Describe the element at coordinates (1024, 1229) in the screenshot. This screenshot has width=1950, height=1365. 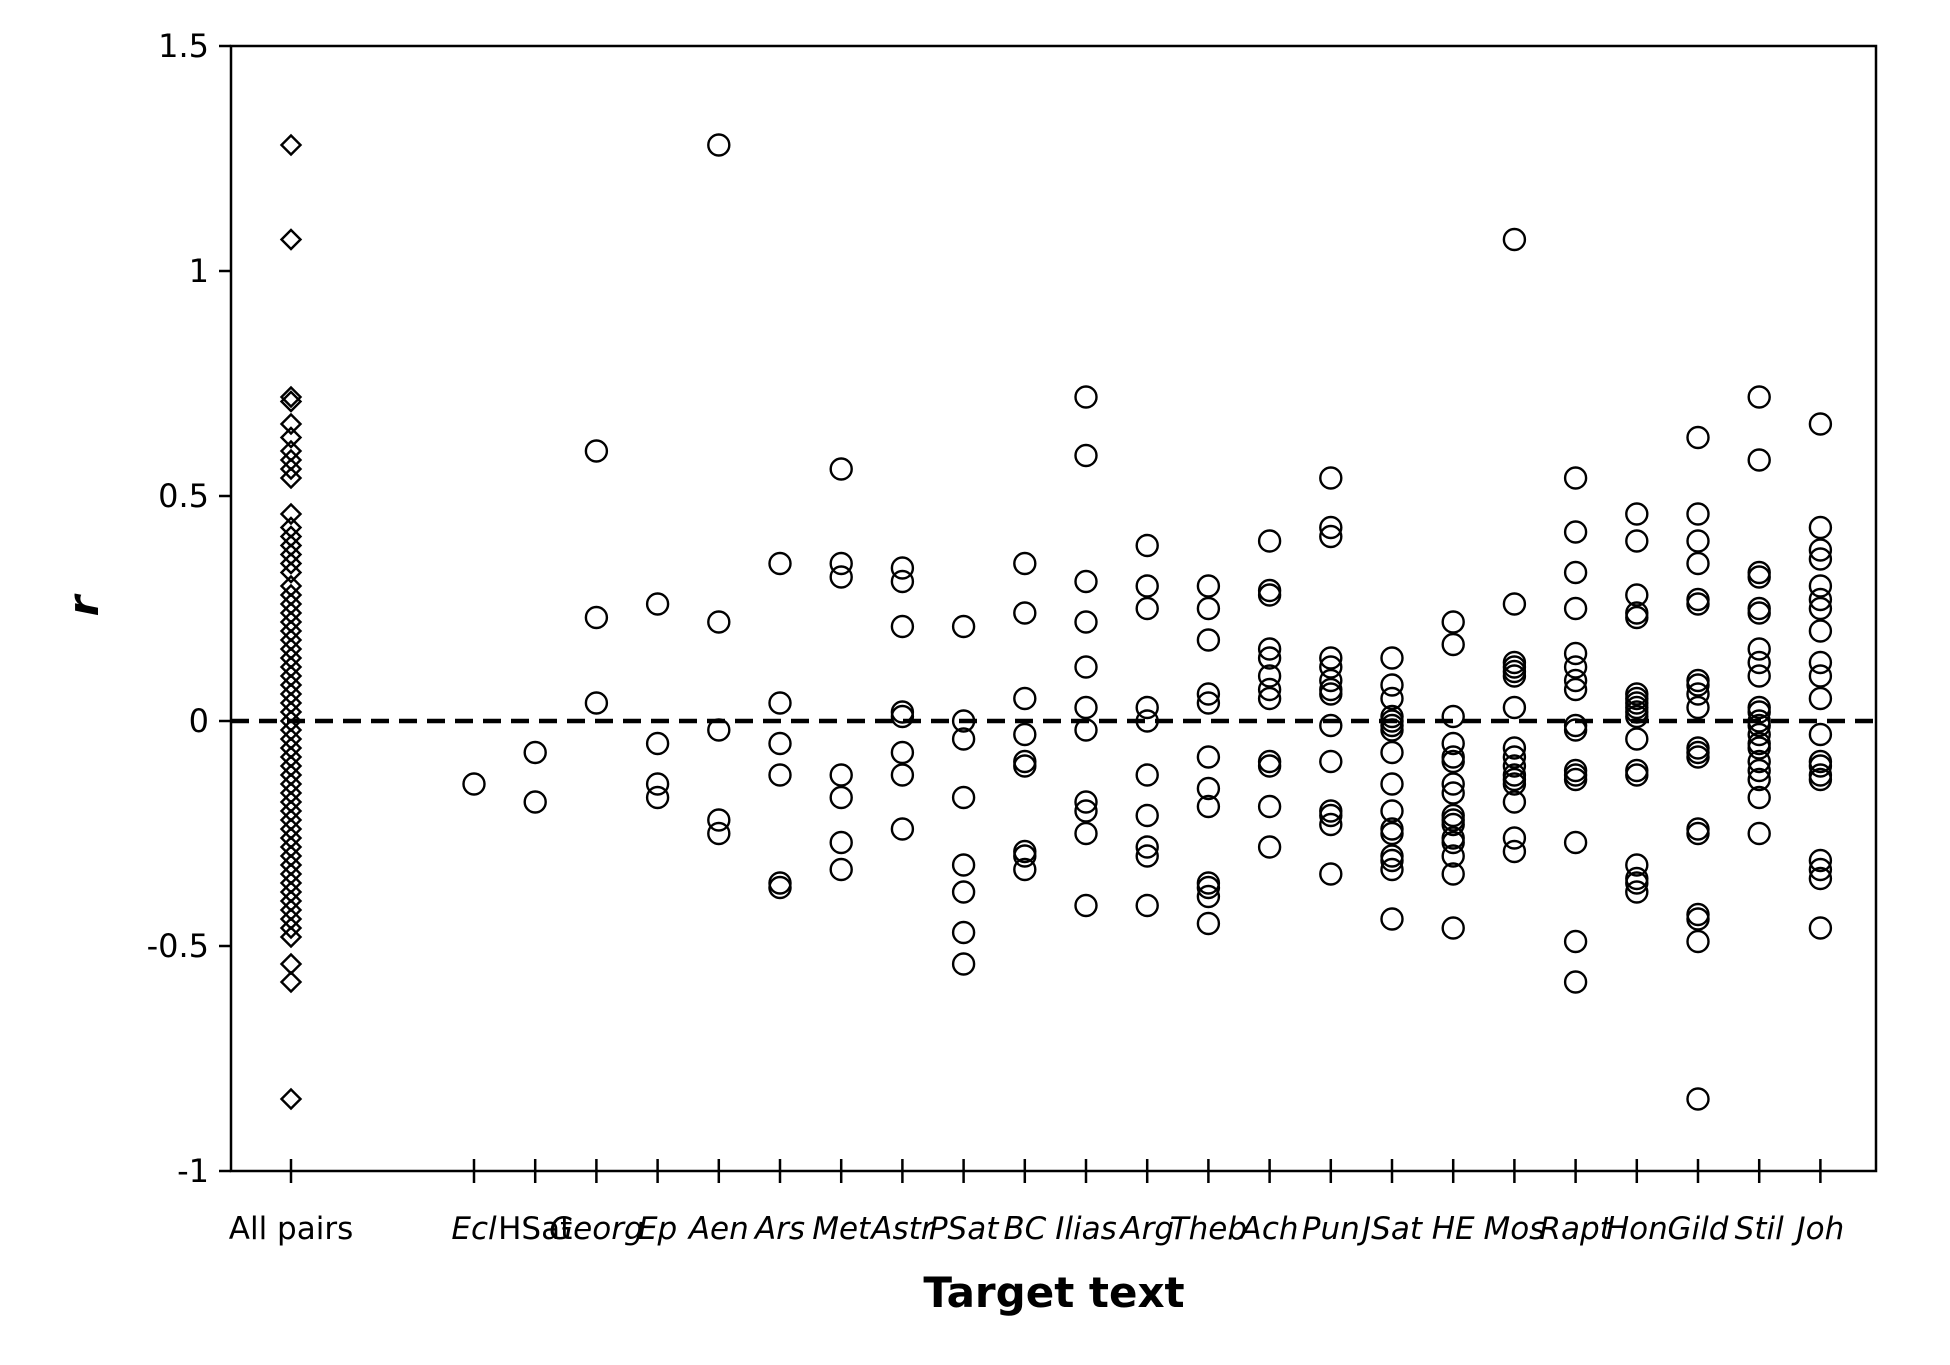
I see `x-tick-label: BC` at that location.